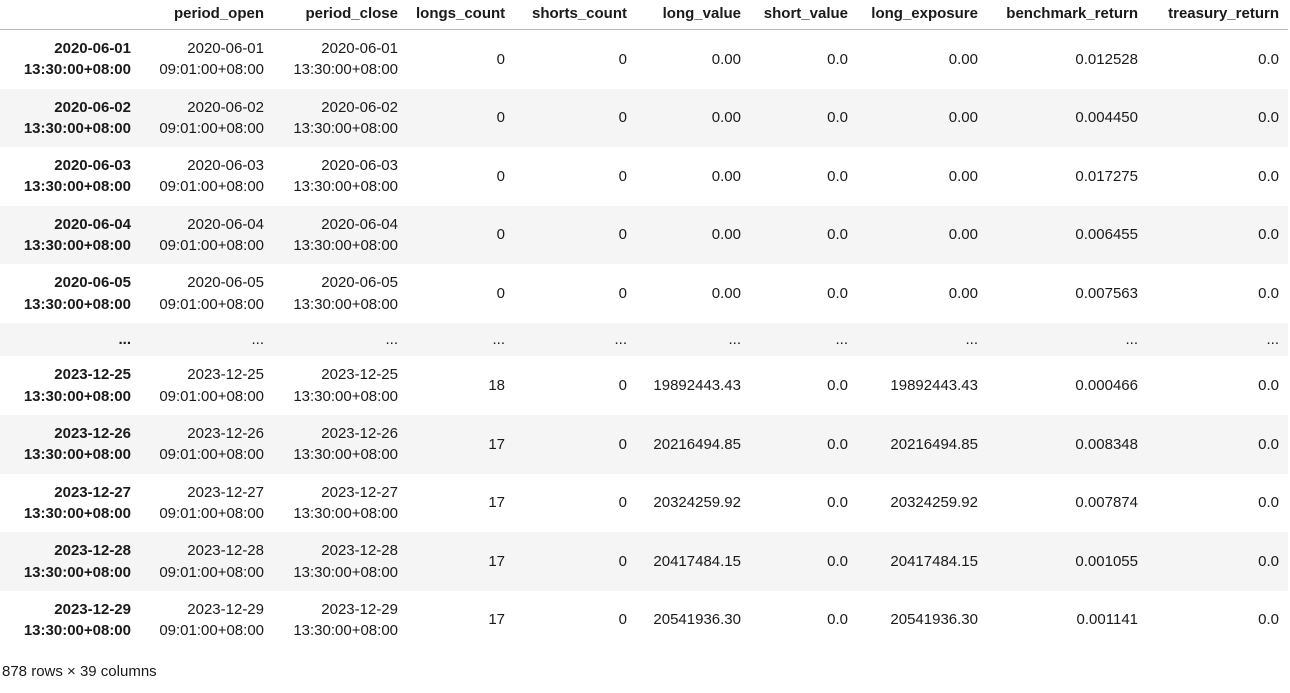 Image resolution: width=1290 pixels, height=693 pixels. I want to click on cell-benchmark_return: 0.004450, so click(1106, 118).